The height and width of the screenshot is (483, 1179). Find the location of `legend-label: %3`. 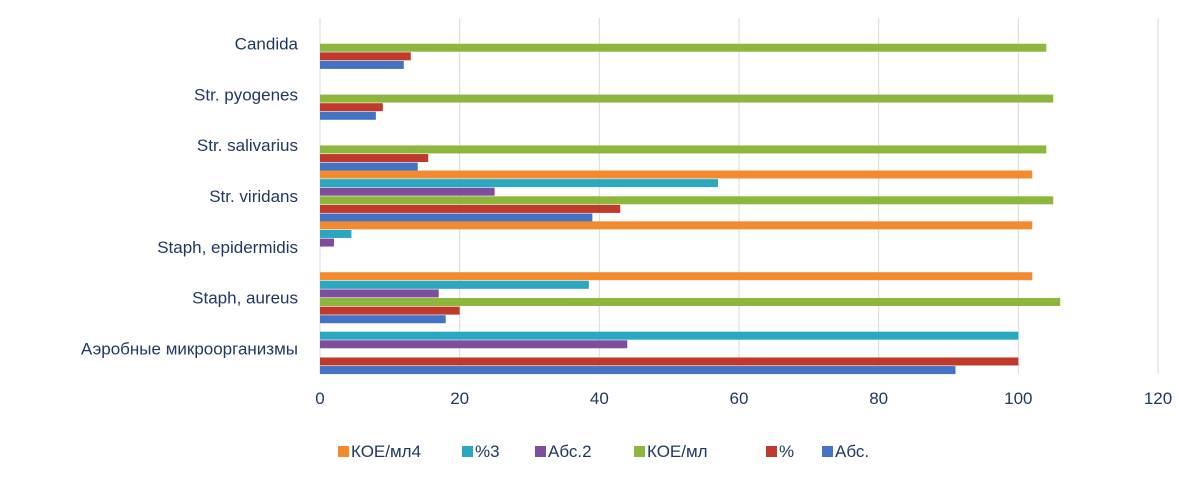

legend-label: %3 is located at coordinates (487, 451).